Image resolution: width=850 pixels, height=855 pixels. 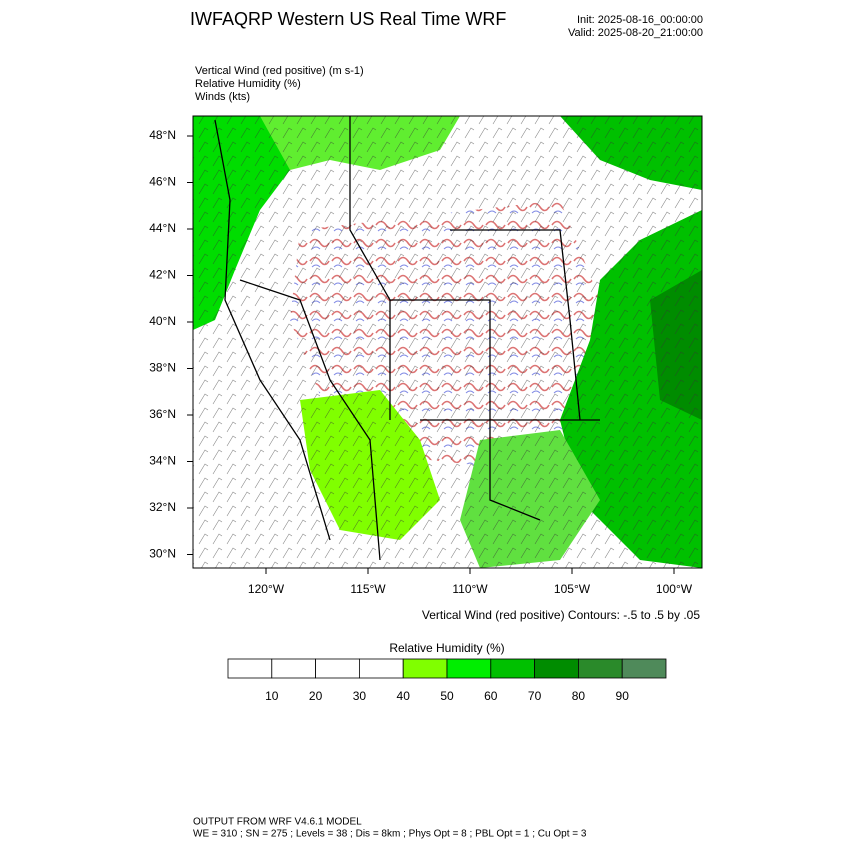 I want to click on lat-label: 48°N, so click(x=162, y=135).